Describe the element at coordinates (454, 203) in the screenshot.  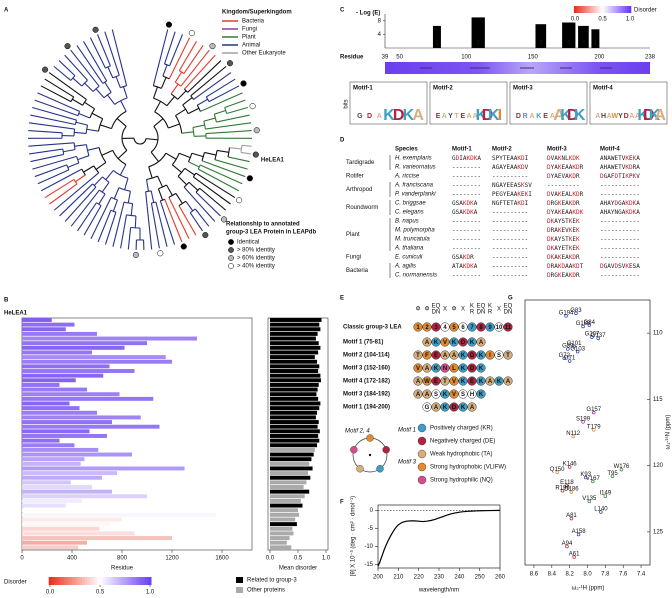
I see `residue: G` at that location.